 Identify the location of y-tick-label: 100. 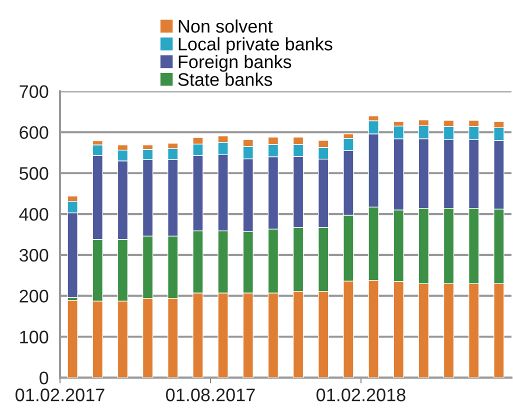
(34, 337).